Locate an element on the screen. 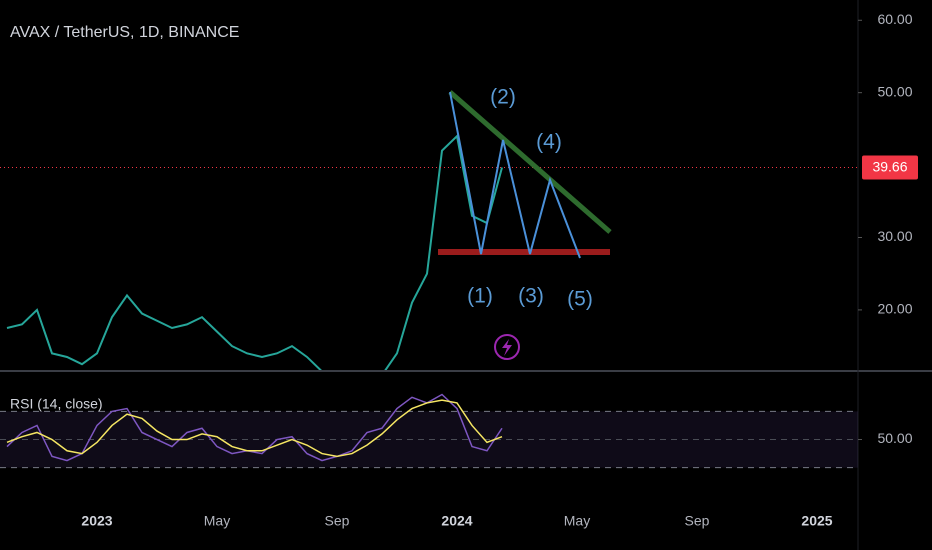 The width and height of the screenshot is (932, 550). wave-label: (3) is located at coordinates (531, 296).